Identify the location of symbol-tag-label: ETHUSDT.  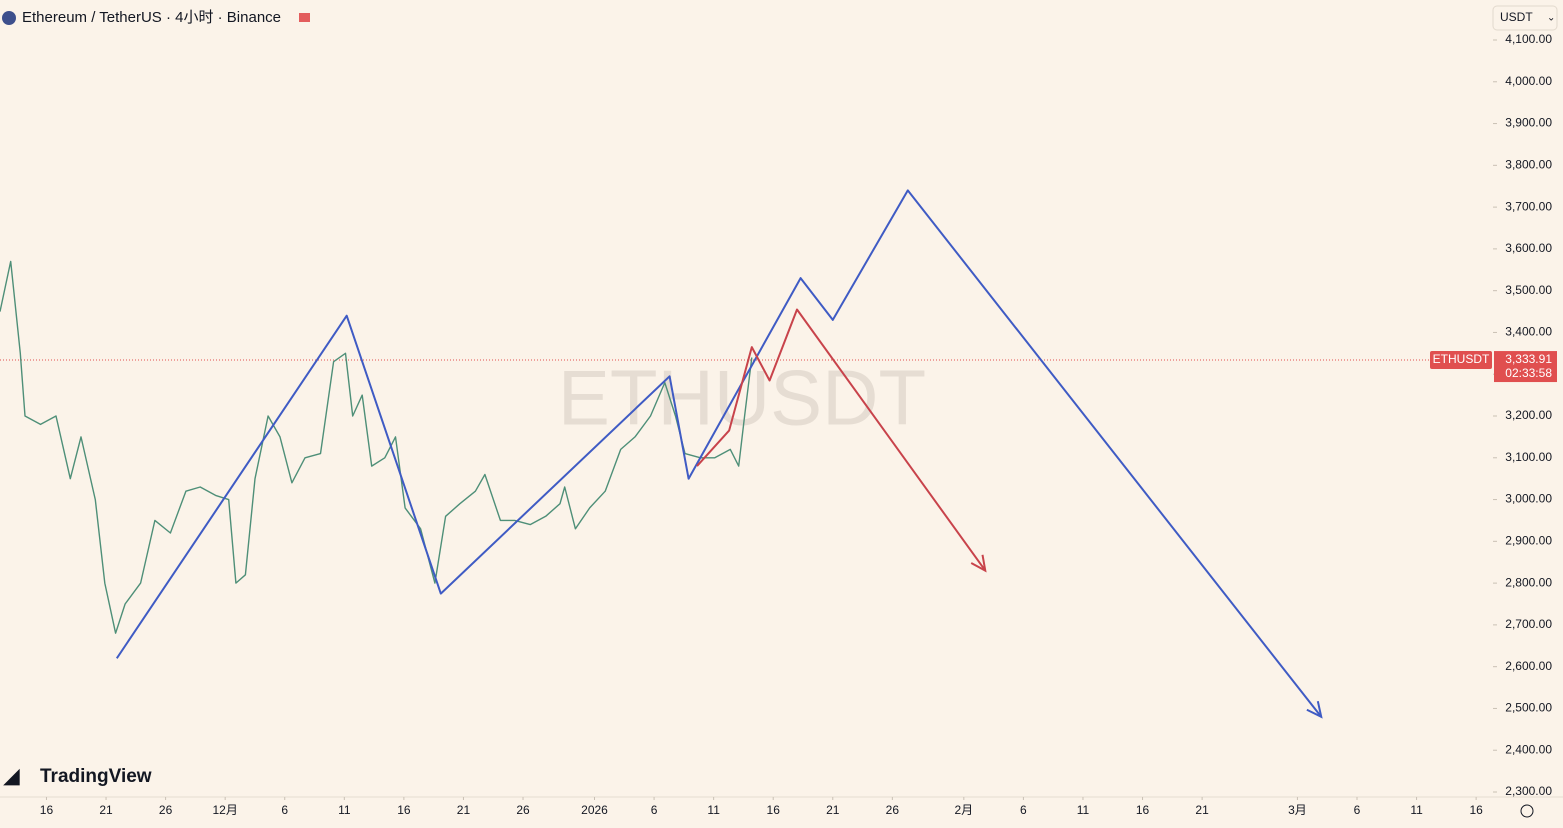
(1461, 359).